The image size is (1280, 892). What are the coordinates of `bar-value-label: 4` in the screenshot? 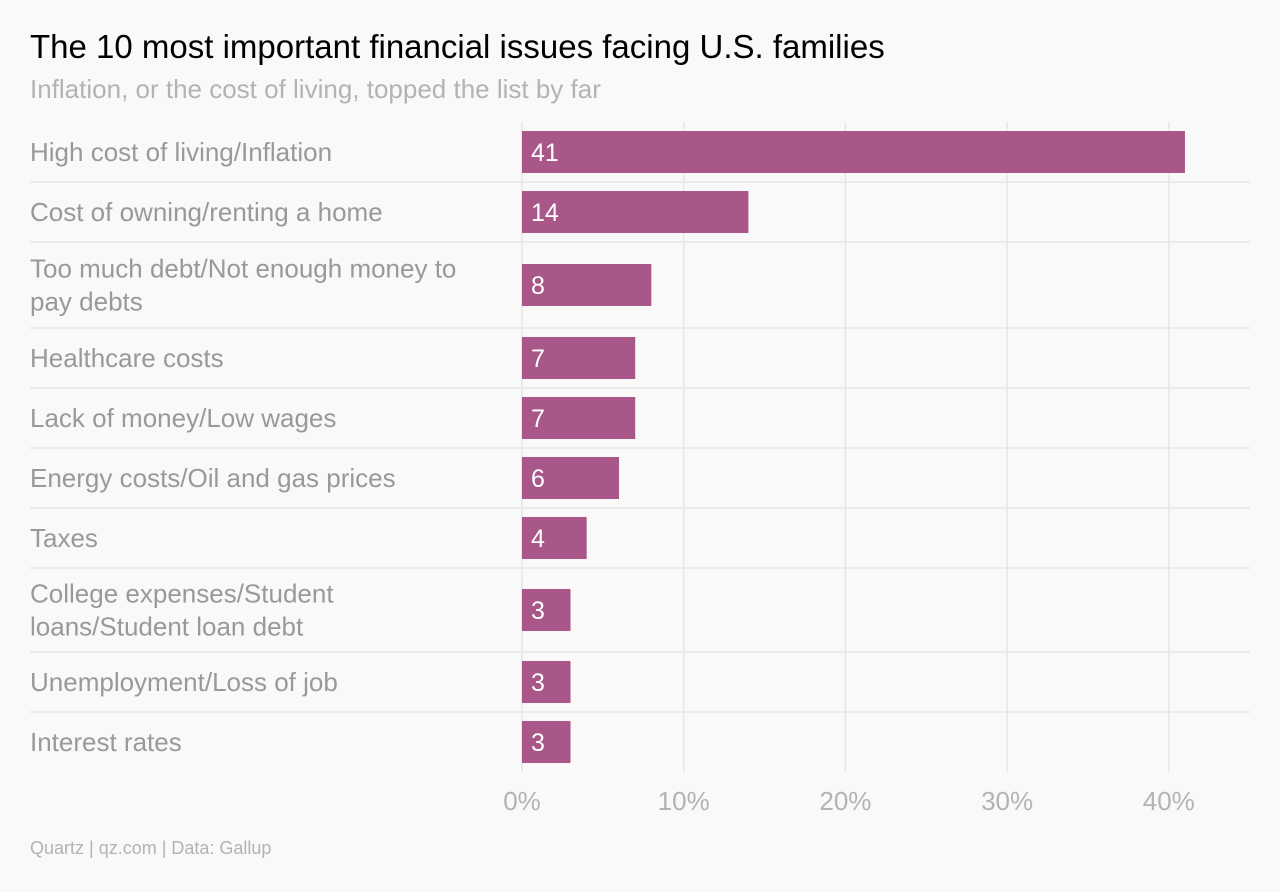 It's located at (538, 539).